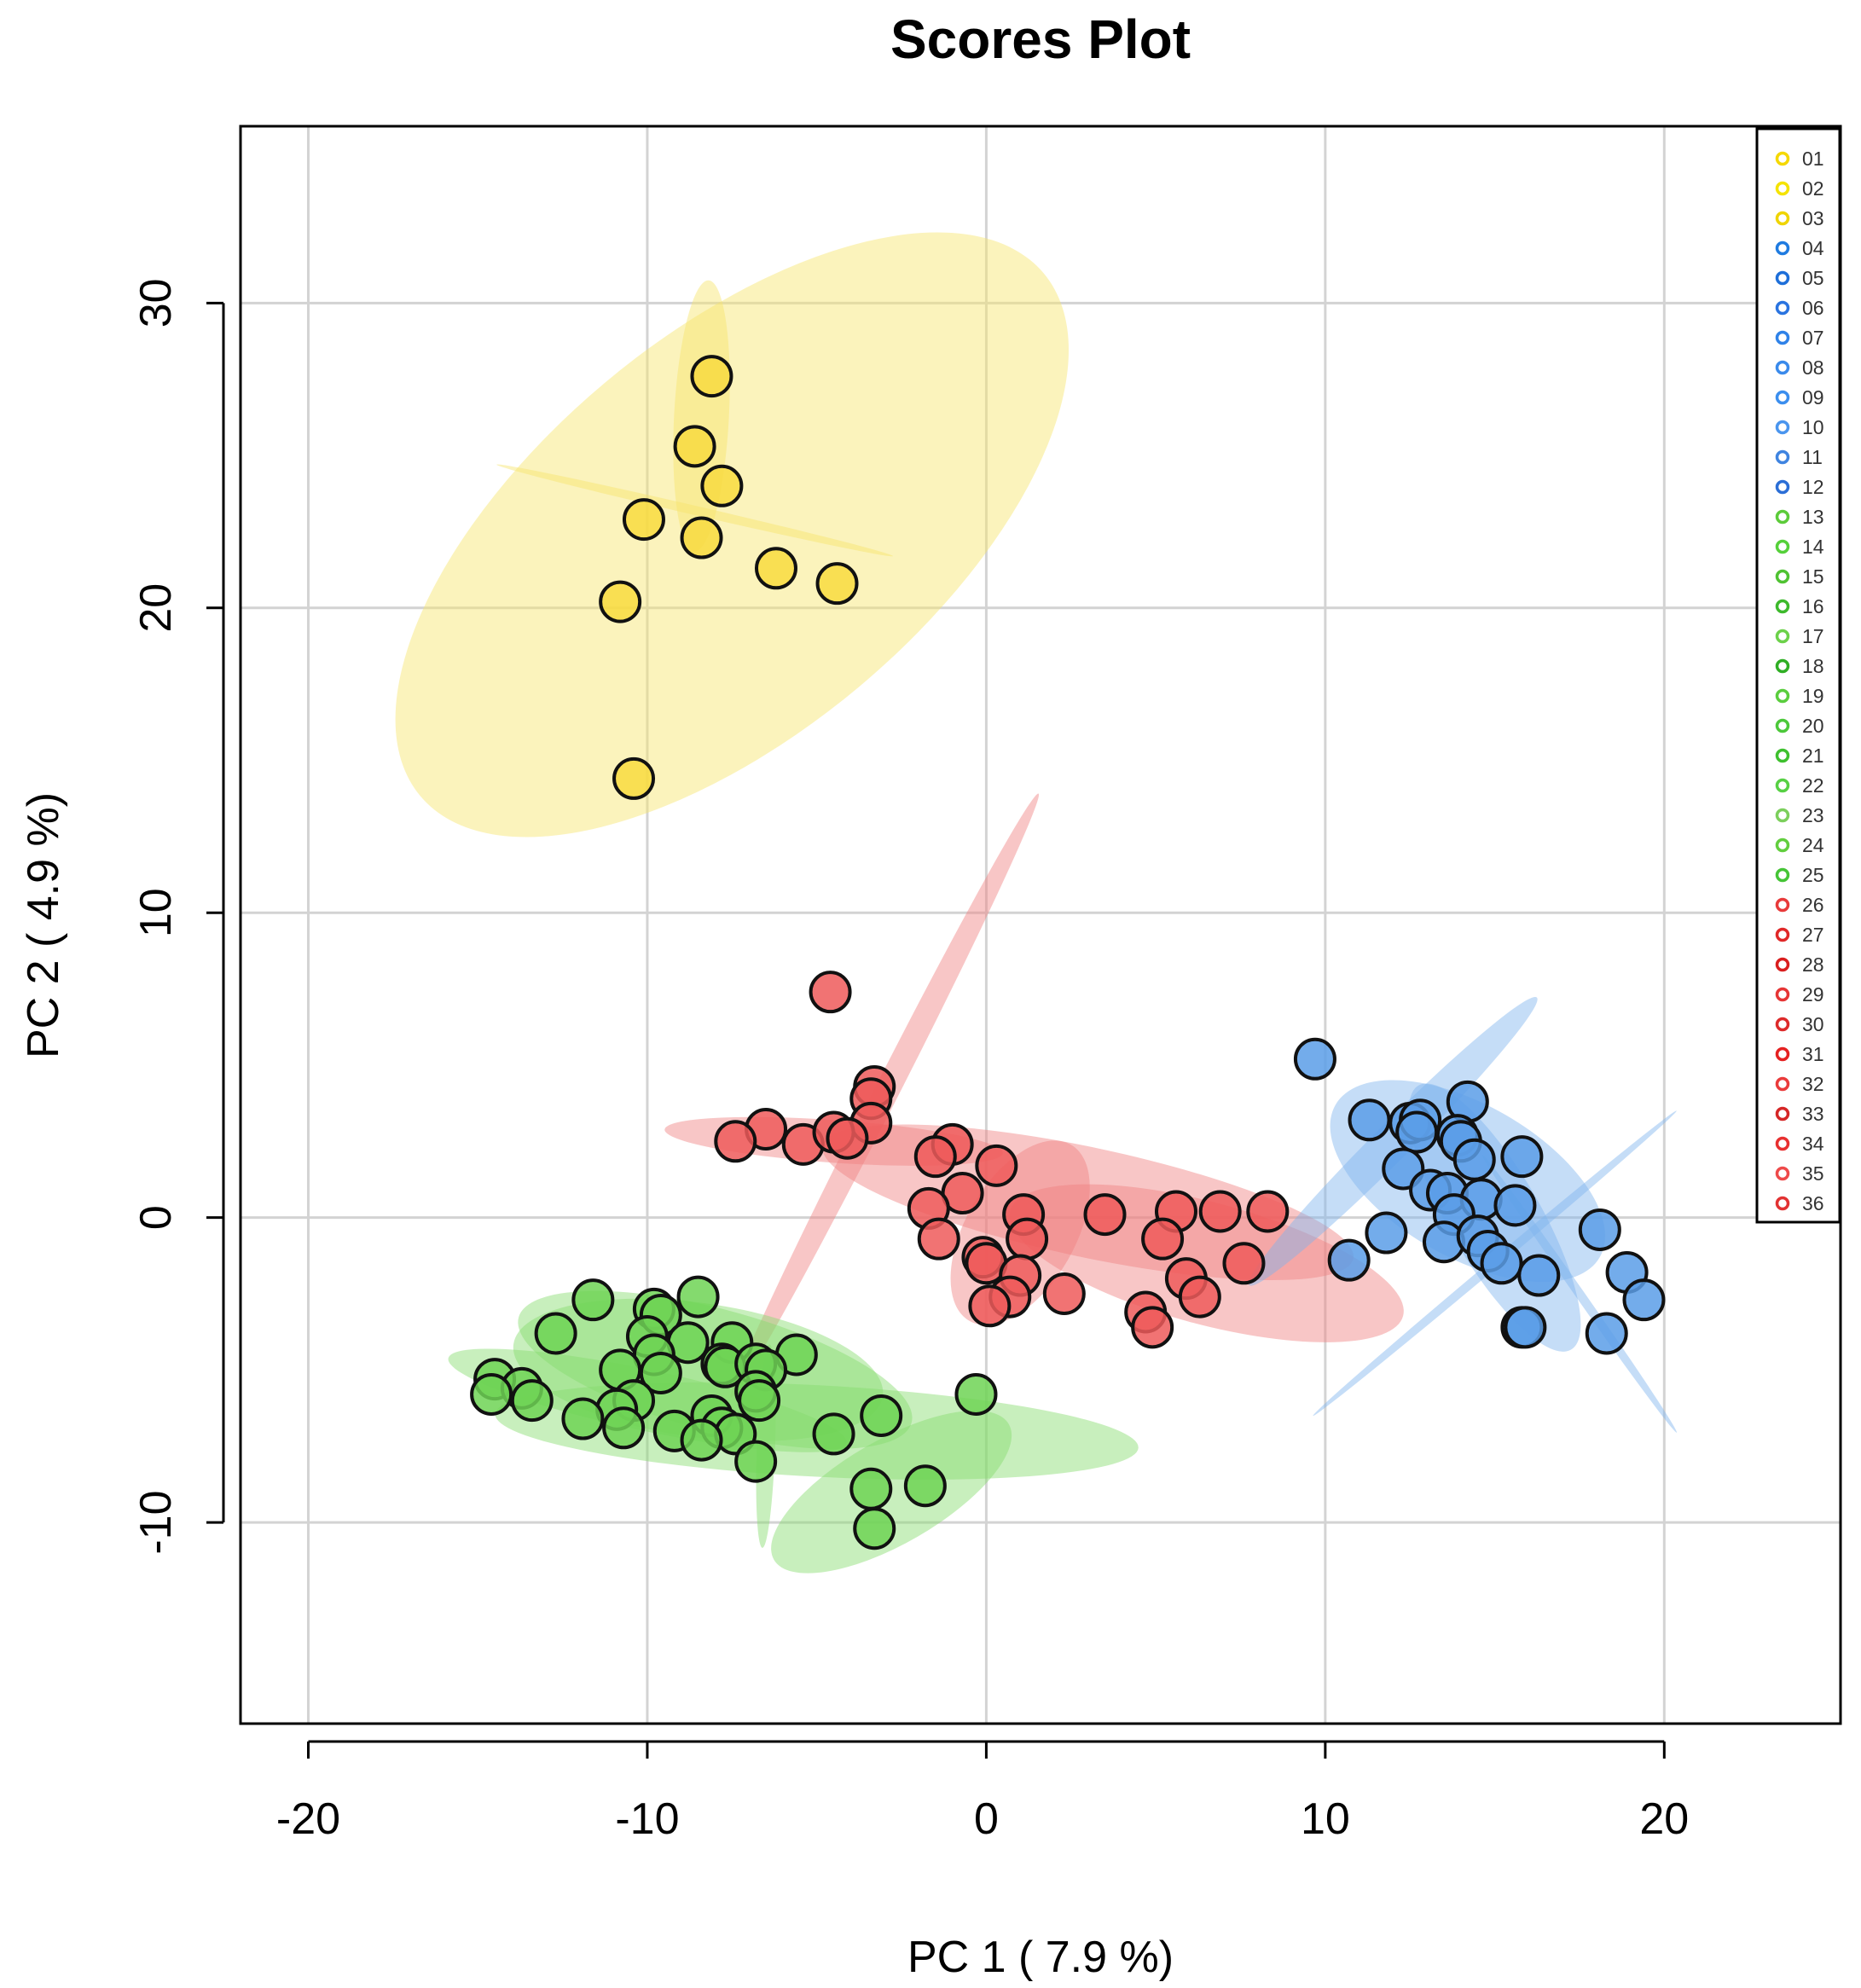 The width and height of the screenshot is (1861, 1988). What do you see at coordinates (1813, 1144) in the screenshot?
I see `legend-label: 34` at bounding box center [1813, 1144].